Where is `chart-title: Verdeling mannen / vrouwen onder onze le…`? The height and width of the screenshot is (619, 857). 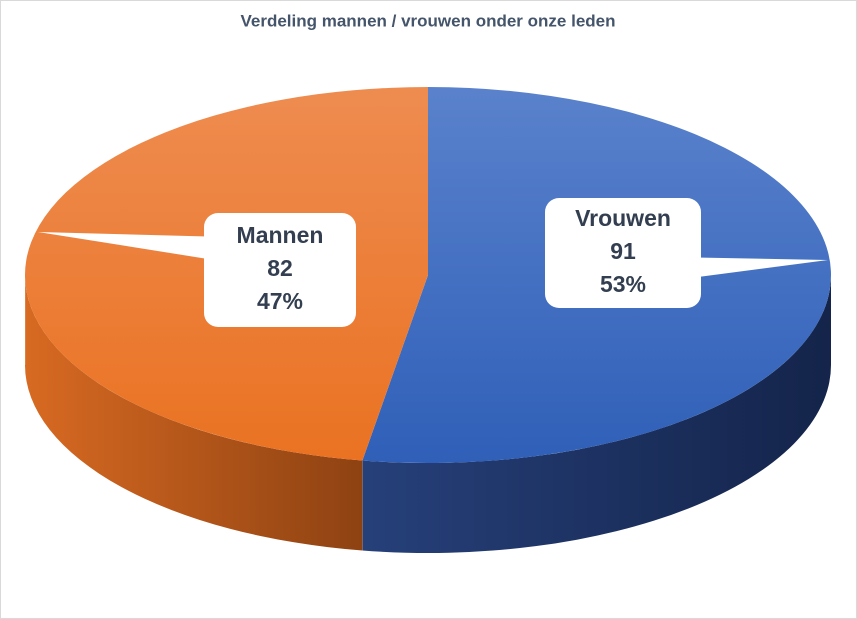 chart-title: Verdeling mannen / vrouwen onder onze le… is located at coordinates (427, 20).